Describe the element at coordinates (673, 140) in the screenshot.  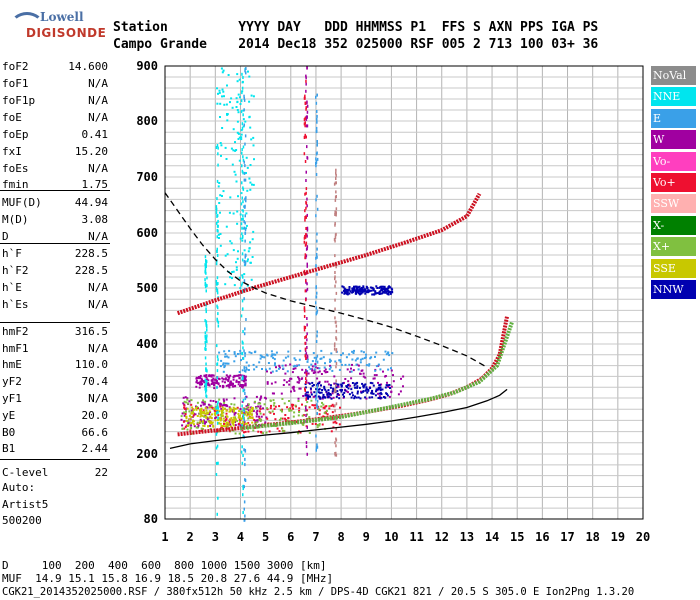
I see `legend-item-w: W` at that location.